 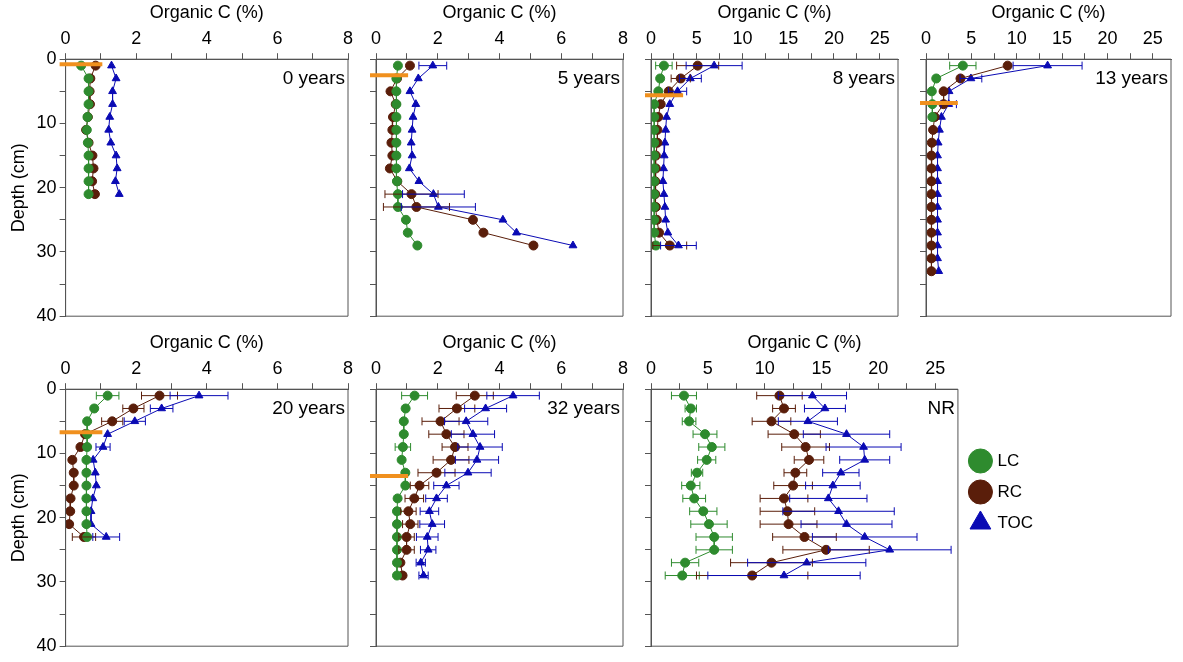 I want to click on annotation: 13 years, so click(x=1131, y=77).